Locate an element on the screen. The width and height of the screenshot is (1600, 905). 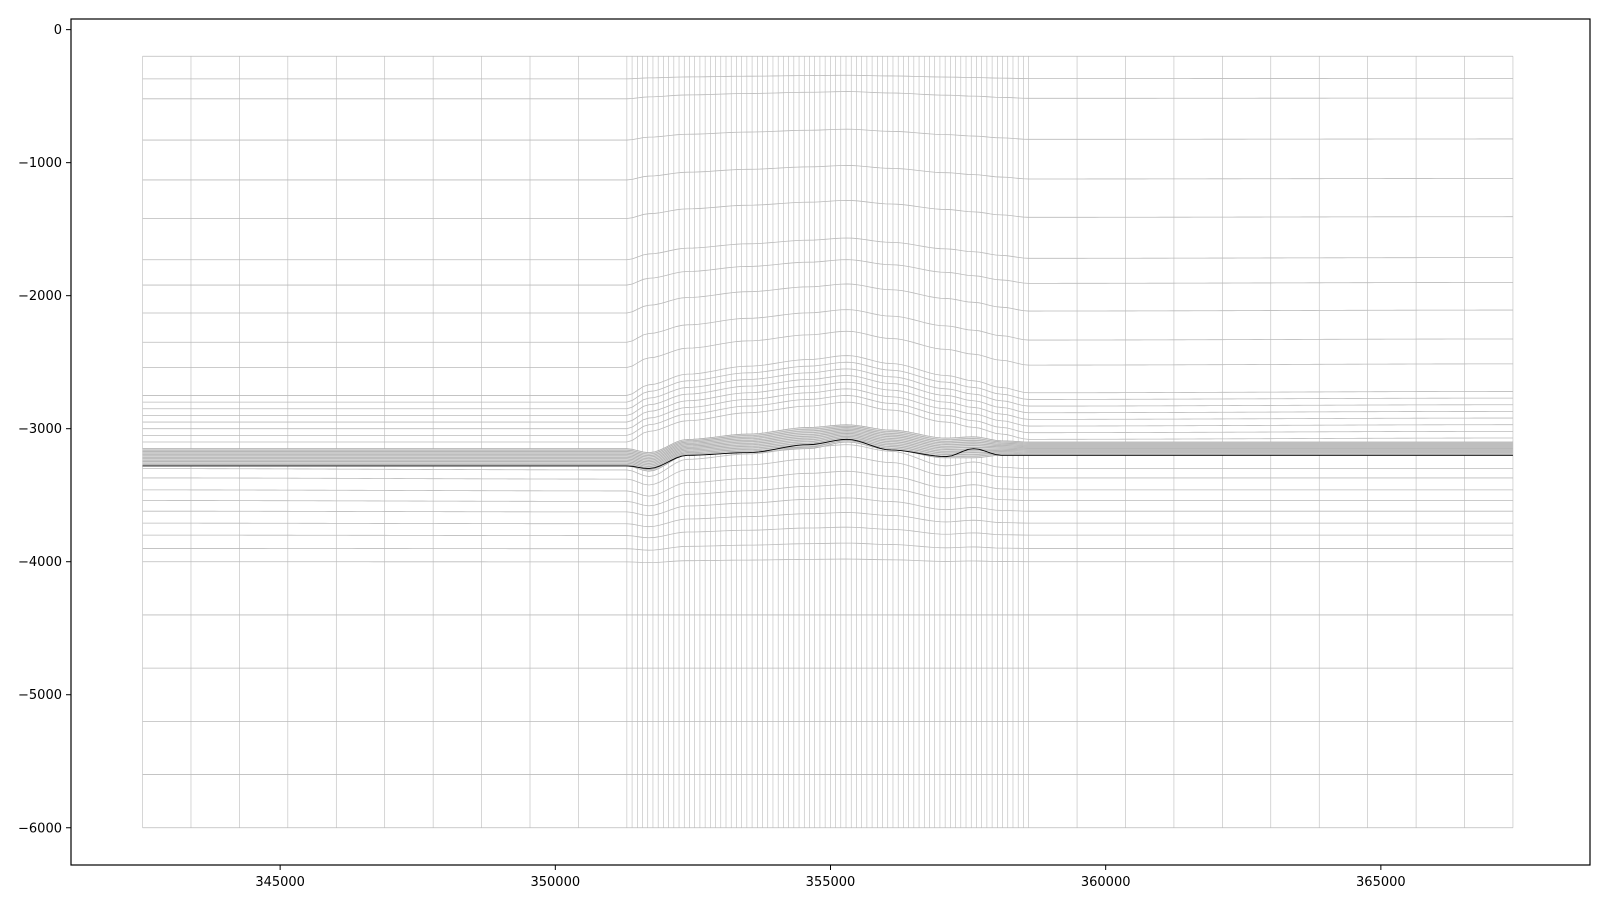
y-tick-label: −5000 is located at coordinates (40, 695).